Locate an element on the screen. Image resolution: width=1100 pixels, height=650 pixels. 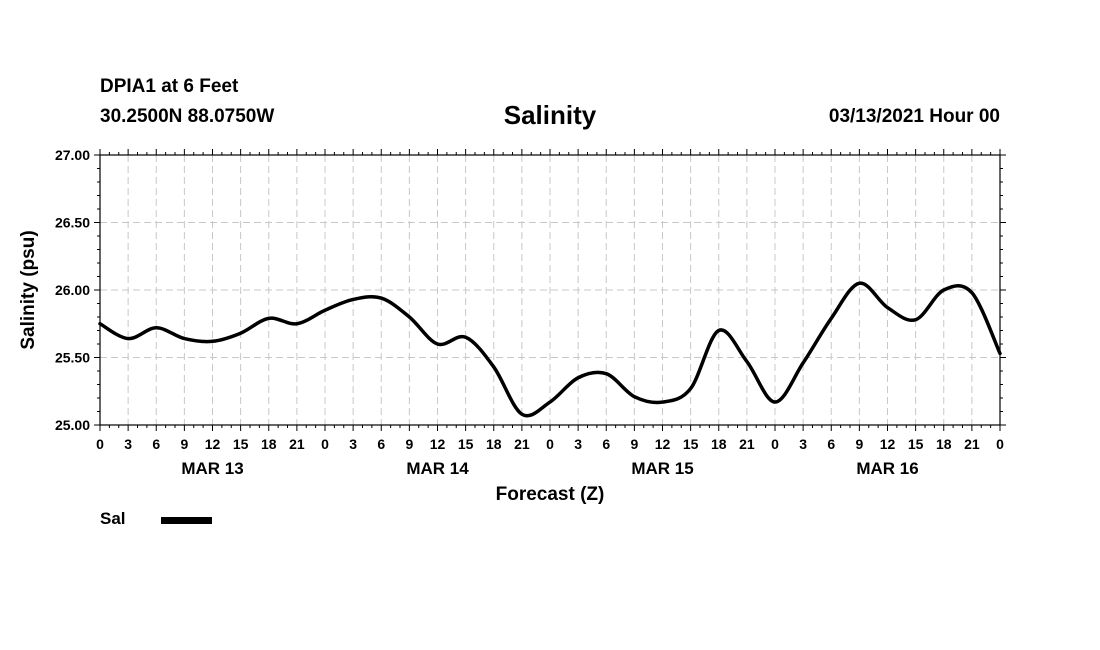
y-axis-label: Salinity (psu) is located at coordinates (28, 289).